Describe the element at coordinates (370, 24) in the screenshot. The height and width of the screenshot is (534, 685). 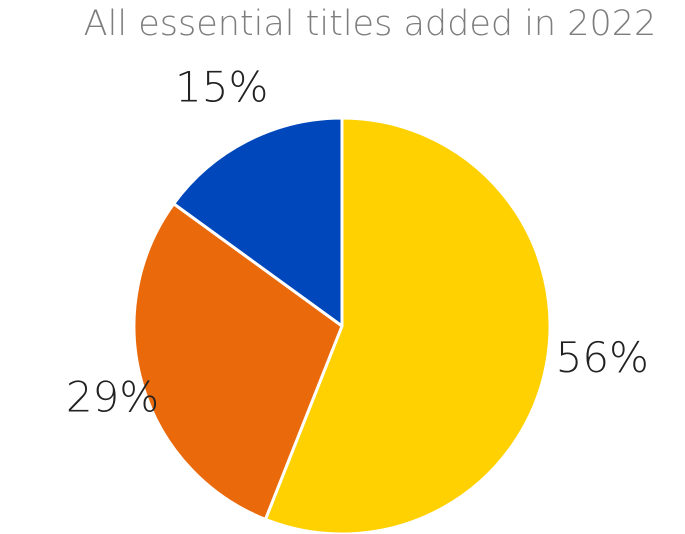
I see `chart-title: All essential titles added in 2022` at that location.